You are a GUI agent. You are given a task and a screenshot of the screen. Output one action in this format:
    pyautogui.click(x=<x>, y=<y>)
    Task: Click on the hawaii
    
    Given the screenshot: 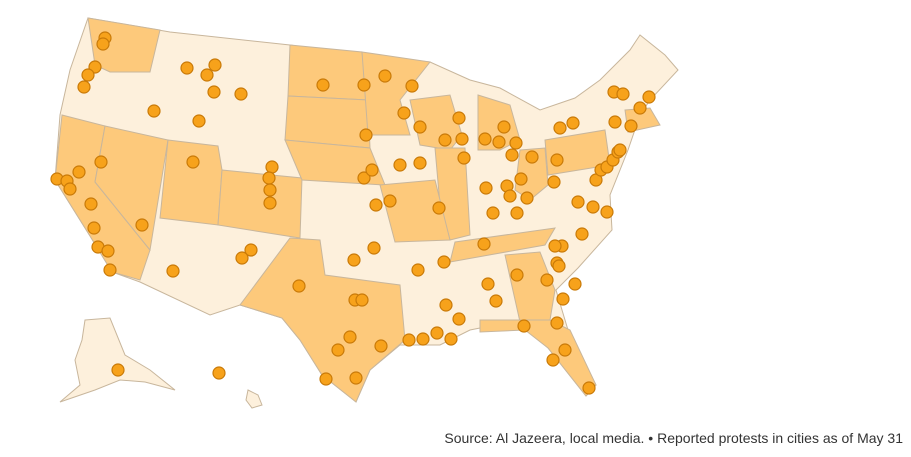 What is the action you would take?
    pyautogui.click(x=254, y=399)
    